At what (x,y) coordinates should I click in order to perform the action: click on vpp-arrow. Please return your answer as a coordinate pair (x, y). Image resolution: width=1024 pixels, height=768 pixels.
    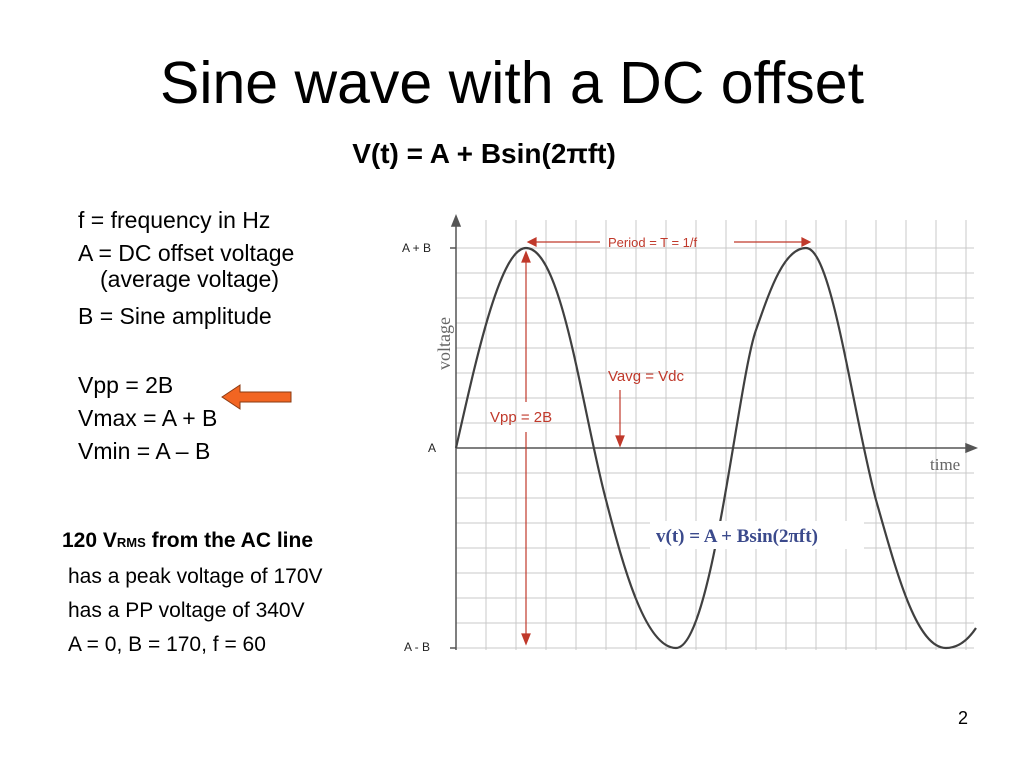
    Looking at the image, I should click on (526, 448).